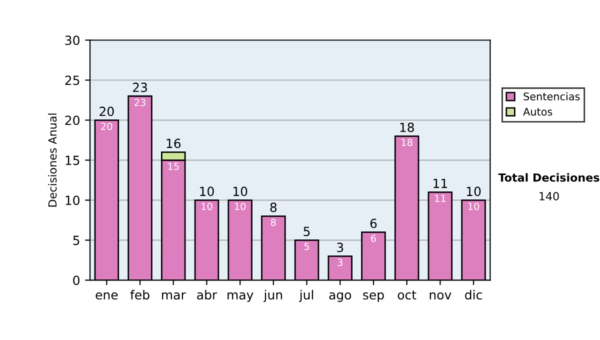  Describe the element at coordinates (537, 112) in the screenshot. I see `legend-label: Autos` at that location.